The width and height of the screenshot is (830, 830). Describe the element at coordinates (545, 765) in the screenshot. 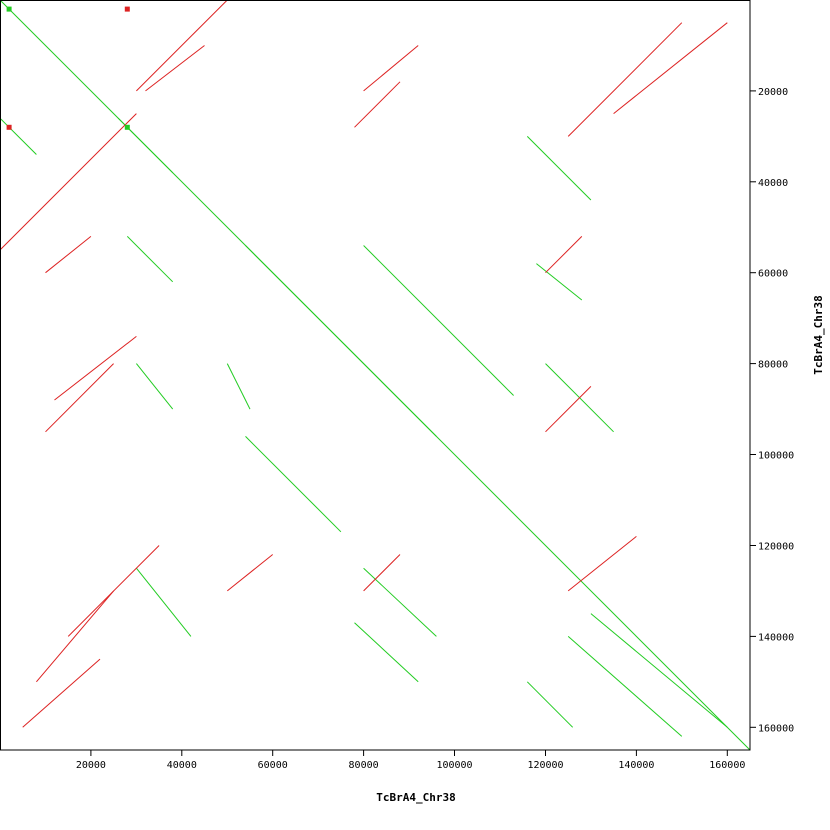

I see `x-tick-label-5: 120000` at that location.